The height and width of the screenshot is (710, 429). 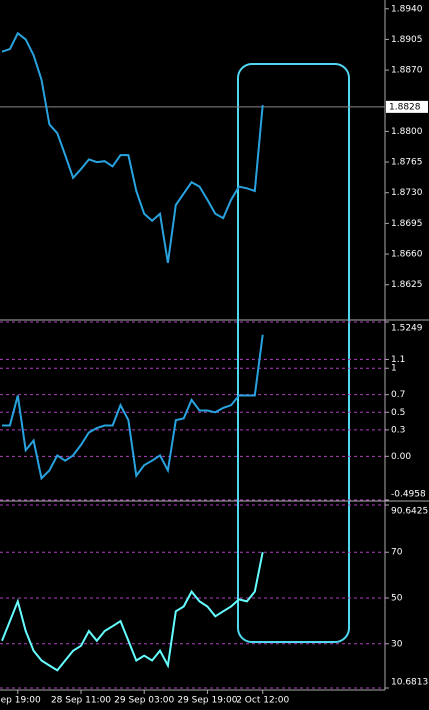 What do you see at coordinates (401, 457) in the screenshot?
I see `y-tick-label: 0.00` at bounding box center [401, 457].